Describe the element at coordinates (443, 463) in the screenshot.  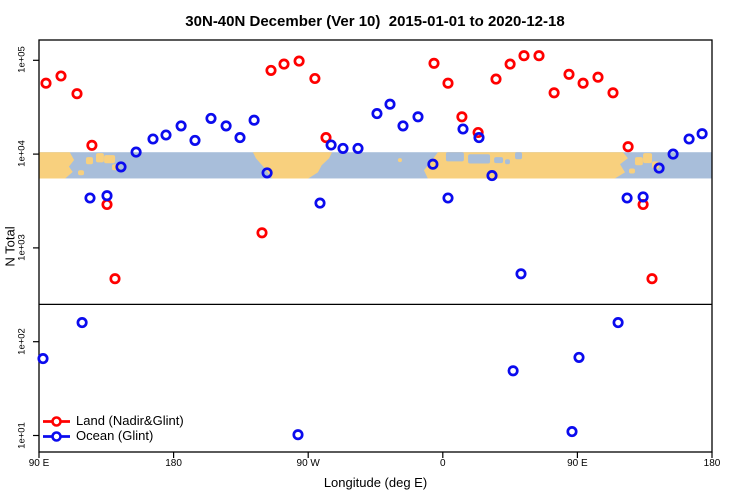
I see `x-tick-label: 0` at that location.